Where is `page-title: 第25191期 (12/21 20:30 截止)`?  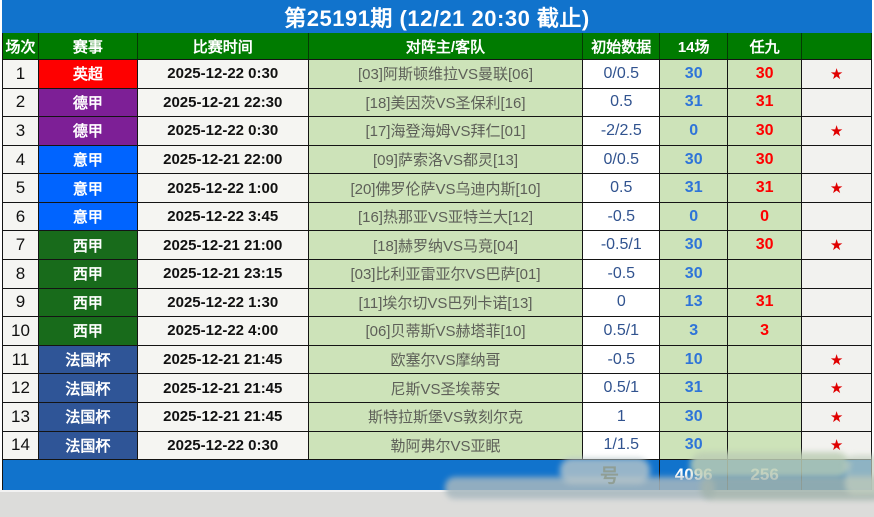
page-title: 第25191期 (12/21 20:30 截止) is located at coordinates (437, 18).